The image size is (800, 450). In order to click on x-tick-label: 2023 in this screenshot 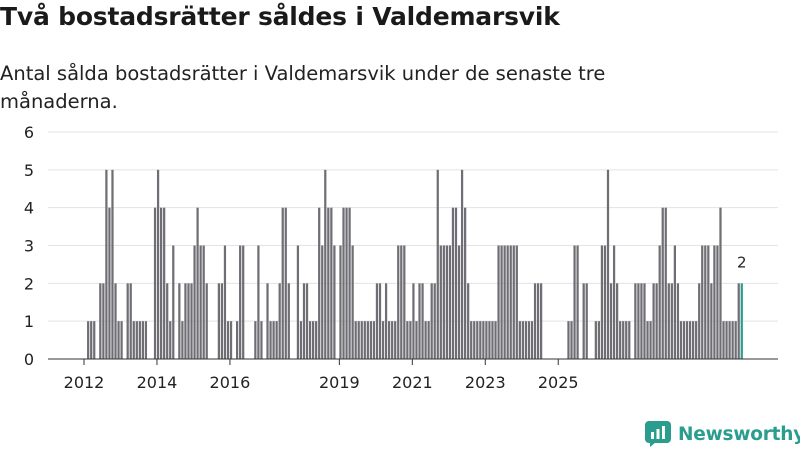, I will do `click(485, 382)`.